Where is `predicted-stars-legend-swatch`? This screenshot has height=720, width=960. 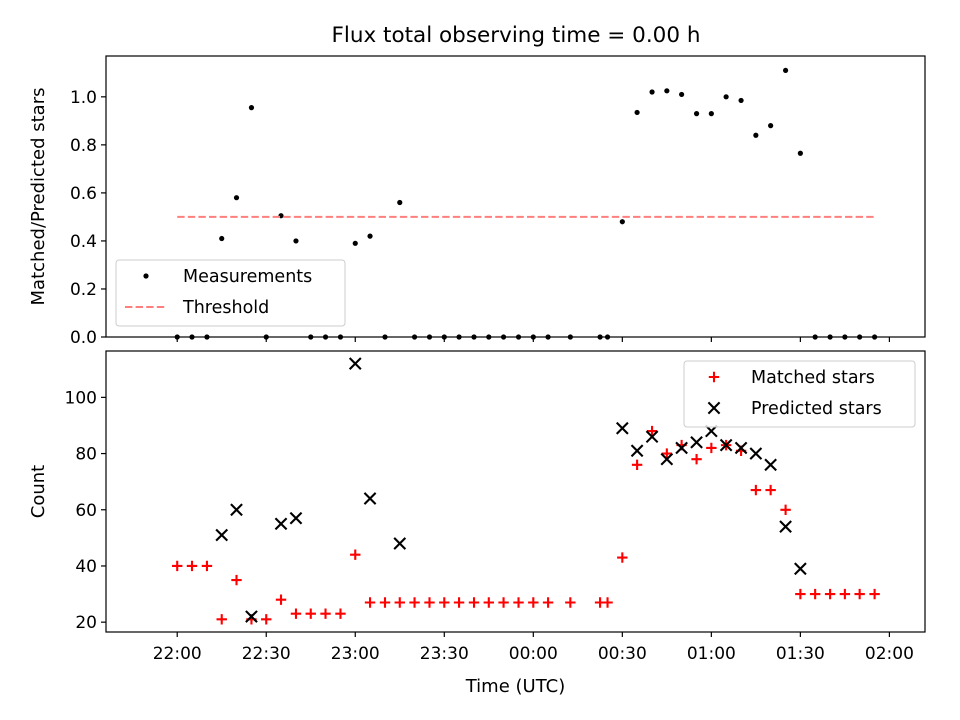 predicted-stars-legend-swatch is located at coordinates (714, 408).